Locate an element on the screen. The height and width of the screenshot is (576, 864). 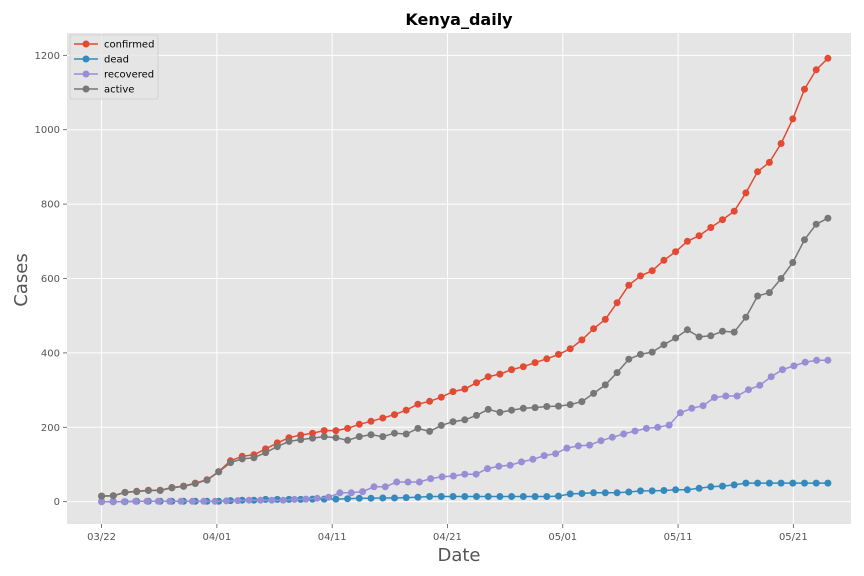
y-tick-label: 1200 is located at coordinates (47, 56).